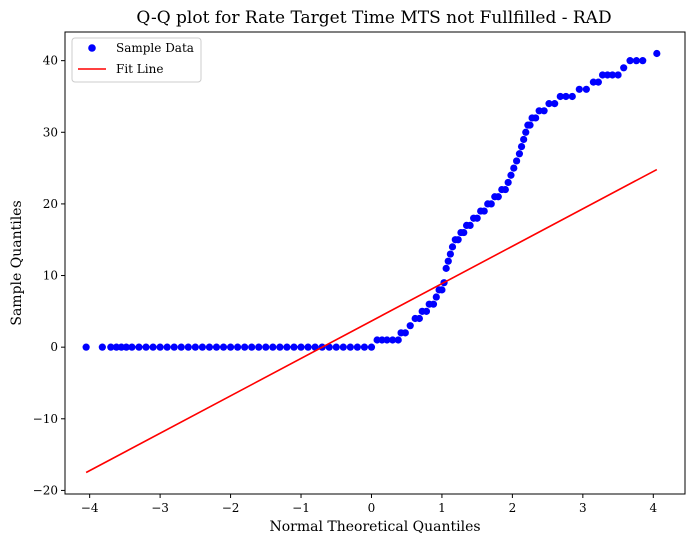 The width and height of the screenshot is (694, 546). I want to click on x-tick-label: −3, so click(160, 508).